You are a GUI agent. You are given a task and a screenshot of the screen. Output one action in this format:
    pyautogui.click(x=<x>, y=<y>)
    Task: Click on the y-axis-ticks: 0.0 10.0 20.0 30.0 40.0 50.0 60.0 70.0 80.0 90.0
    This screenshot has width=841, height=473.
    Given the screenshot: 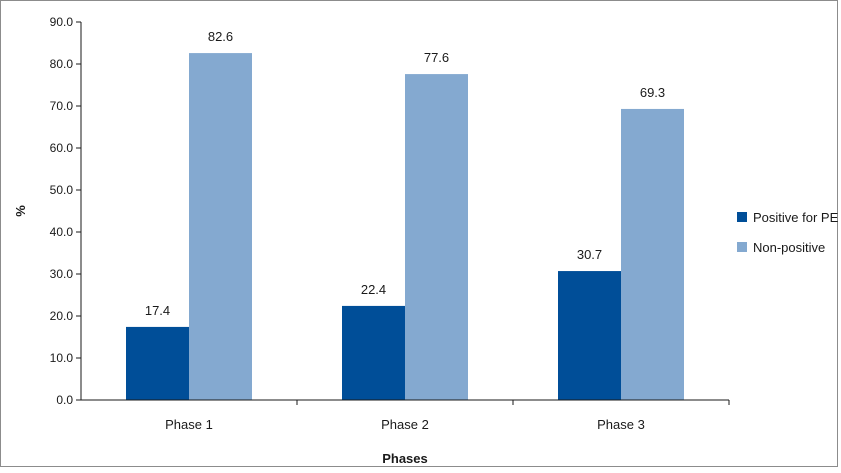 What is the action you would take?
    pyautogui.click(x=65, y=211)
    